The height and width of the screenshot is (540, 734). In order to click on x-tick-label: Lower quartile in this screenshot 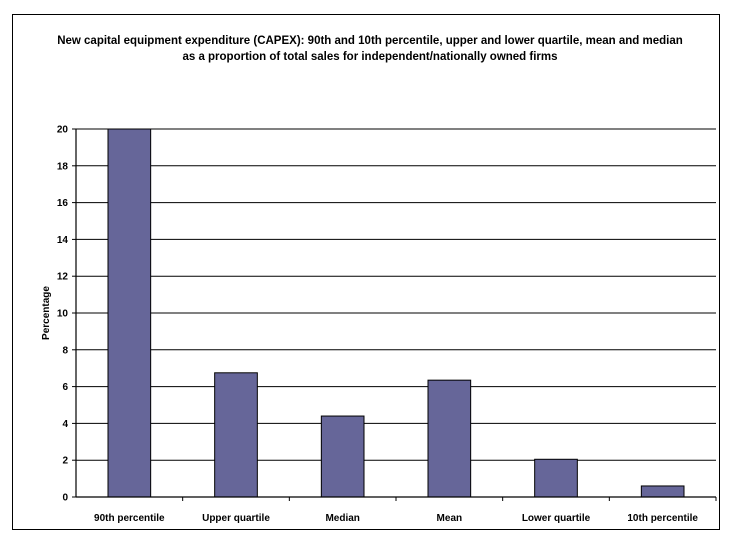, I will do `click(556, 518)`.